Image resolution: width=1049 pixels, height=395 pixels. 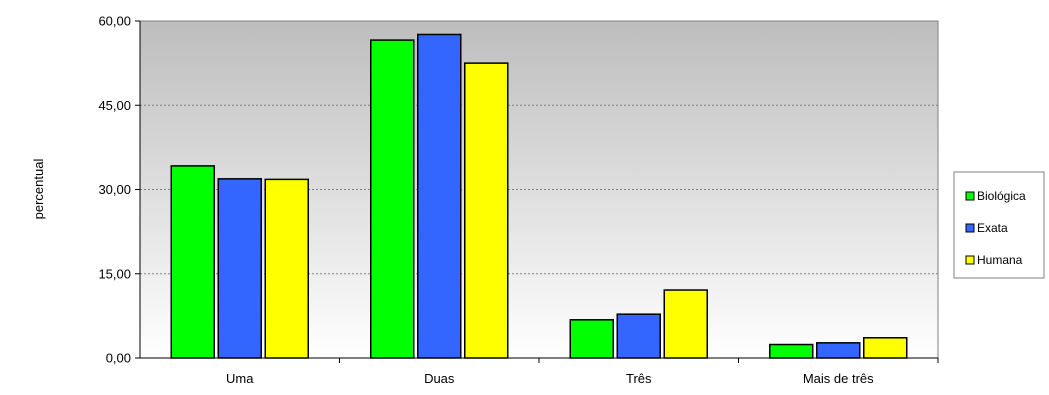 I want to click on legend-label: Biológica, so click(x=1001, y=196).